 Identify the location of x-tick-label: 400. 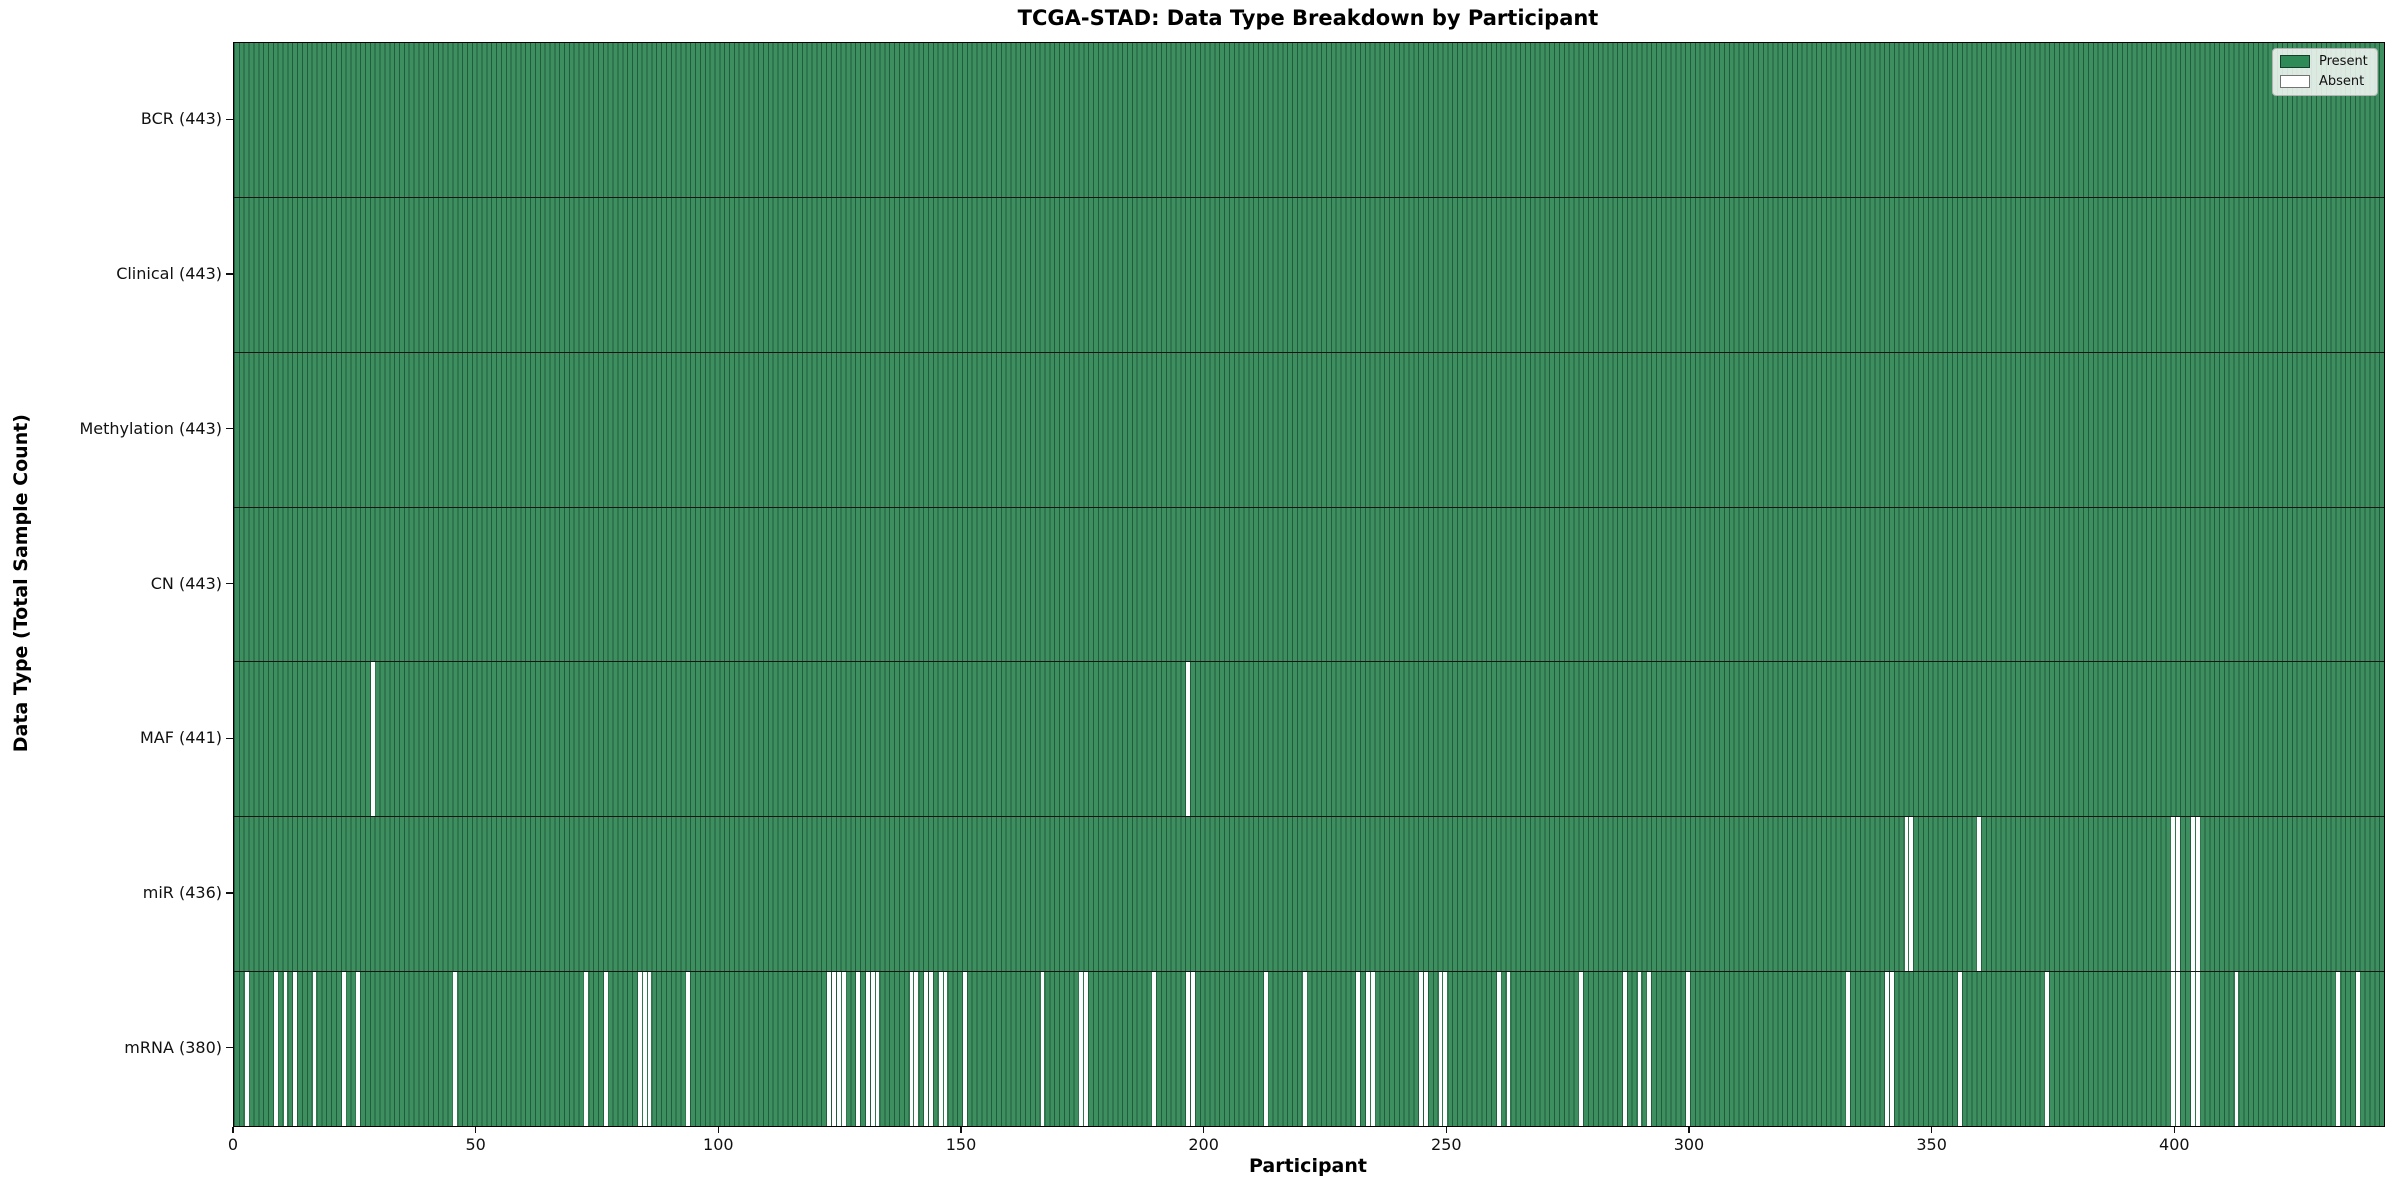
(2174, 1144).